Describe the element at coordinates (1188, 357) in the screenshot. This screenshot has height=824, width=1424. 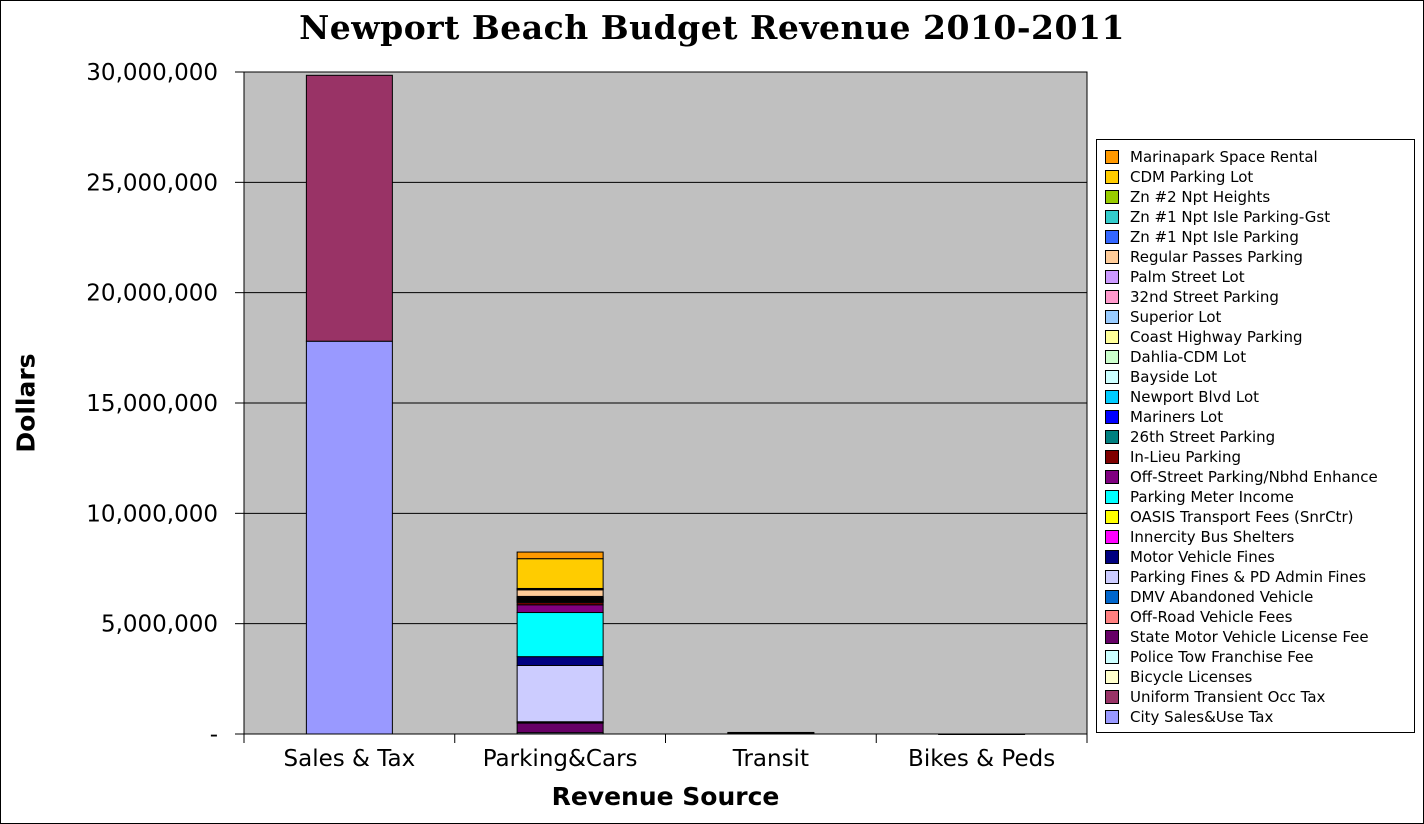
I see `legend-label: Dahlia-CDM Lot` at that location.